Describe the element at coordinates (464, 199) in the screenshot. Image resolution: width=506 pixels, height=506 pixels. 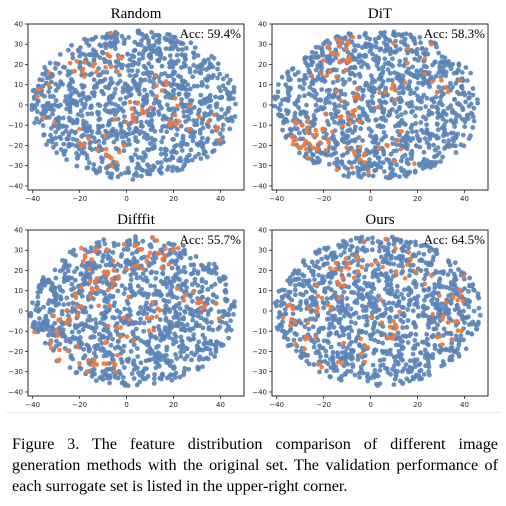
I see `x-tick-label: 40` at that location.